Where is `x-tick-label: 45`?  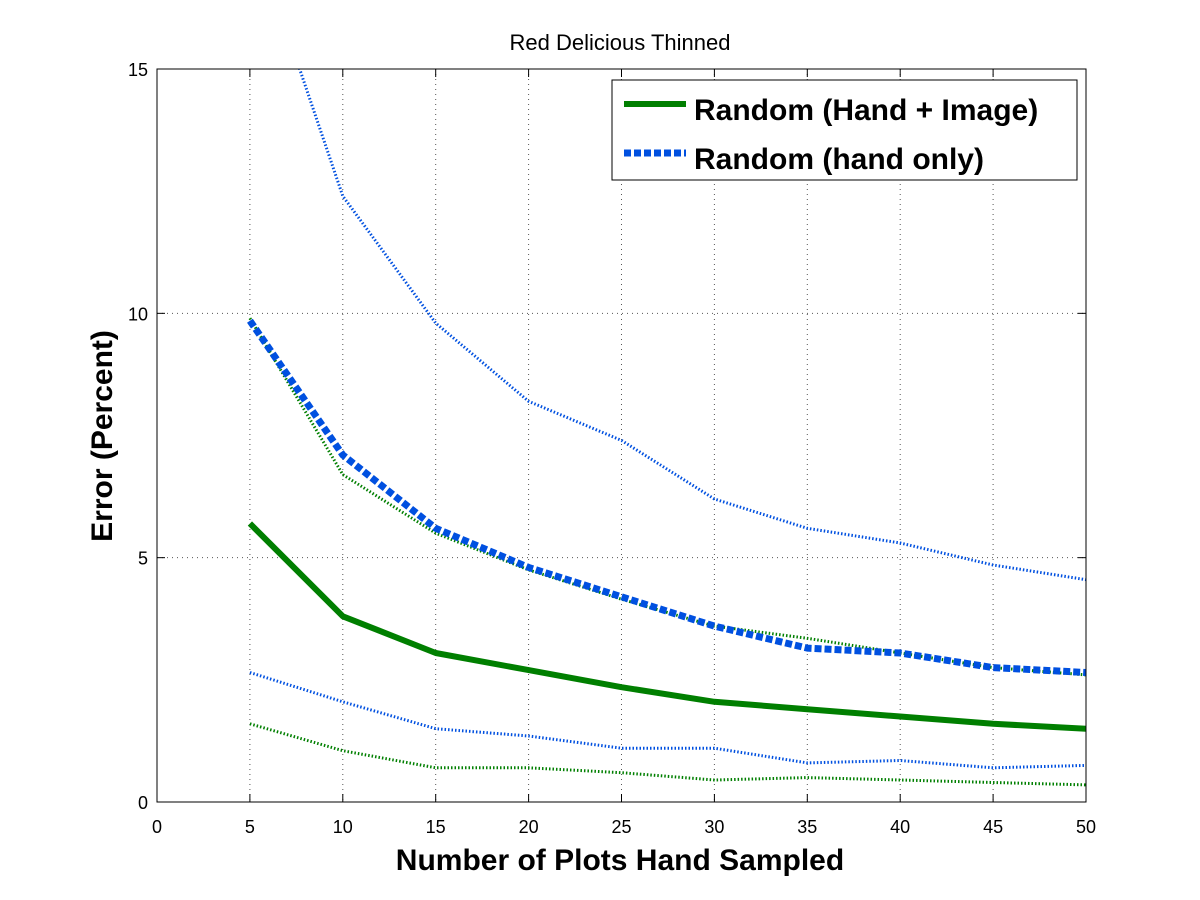 x-tick-label: 45 is located at coordinates (993, 827).